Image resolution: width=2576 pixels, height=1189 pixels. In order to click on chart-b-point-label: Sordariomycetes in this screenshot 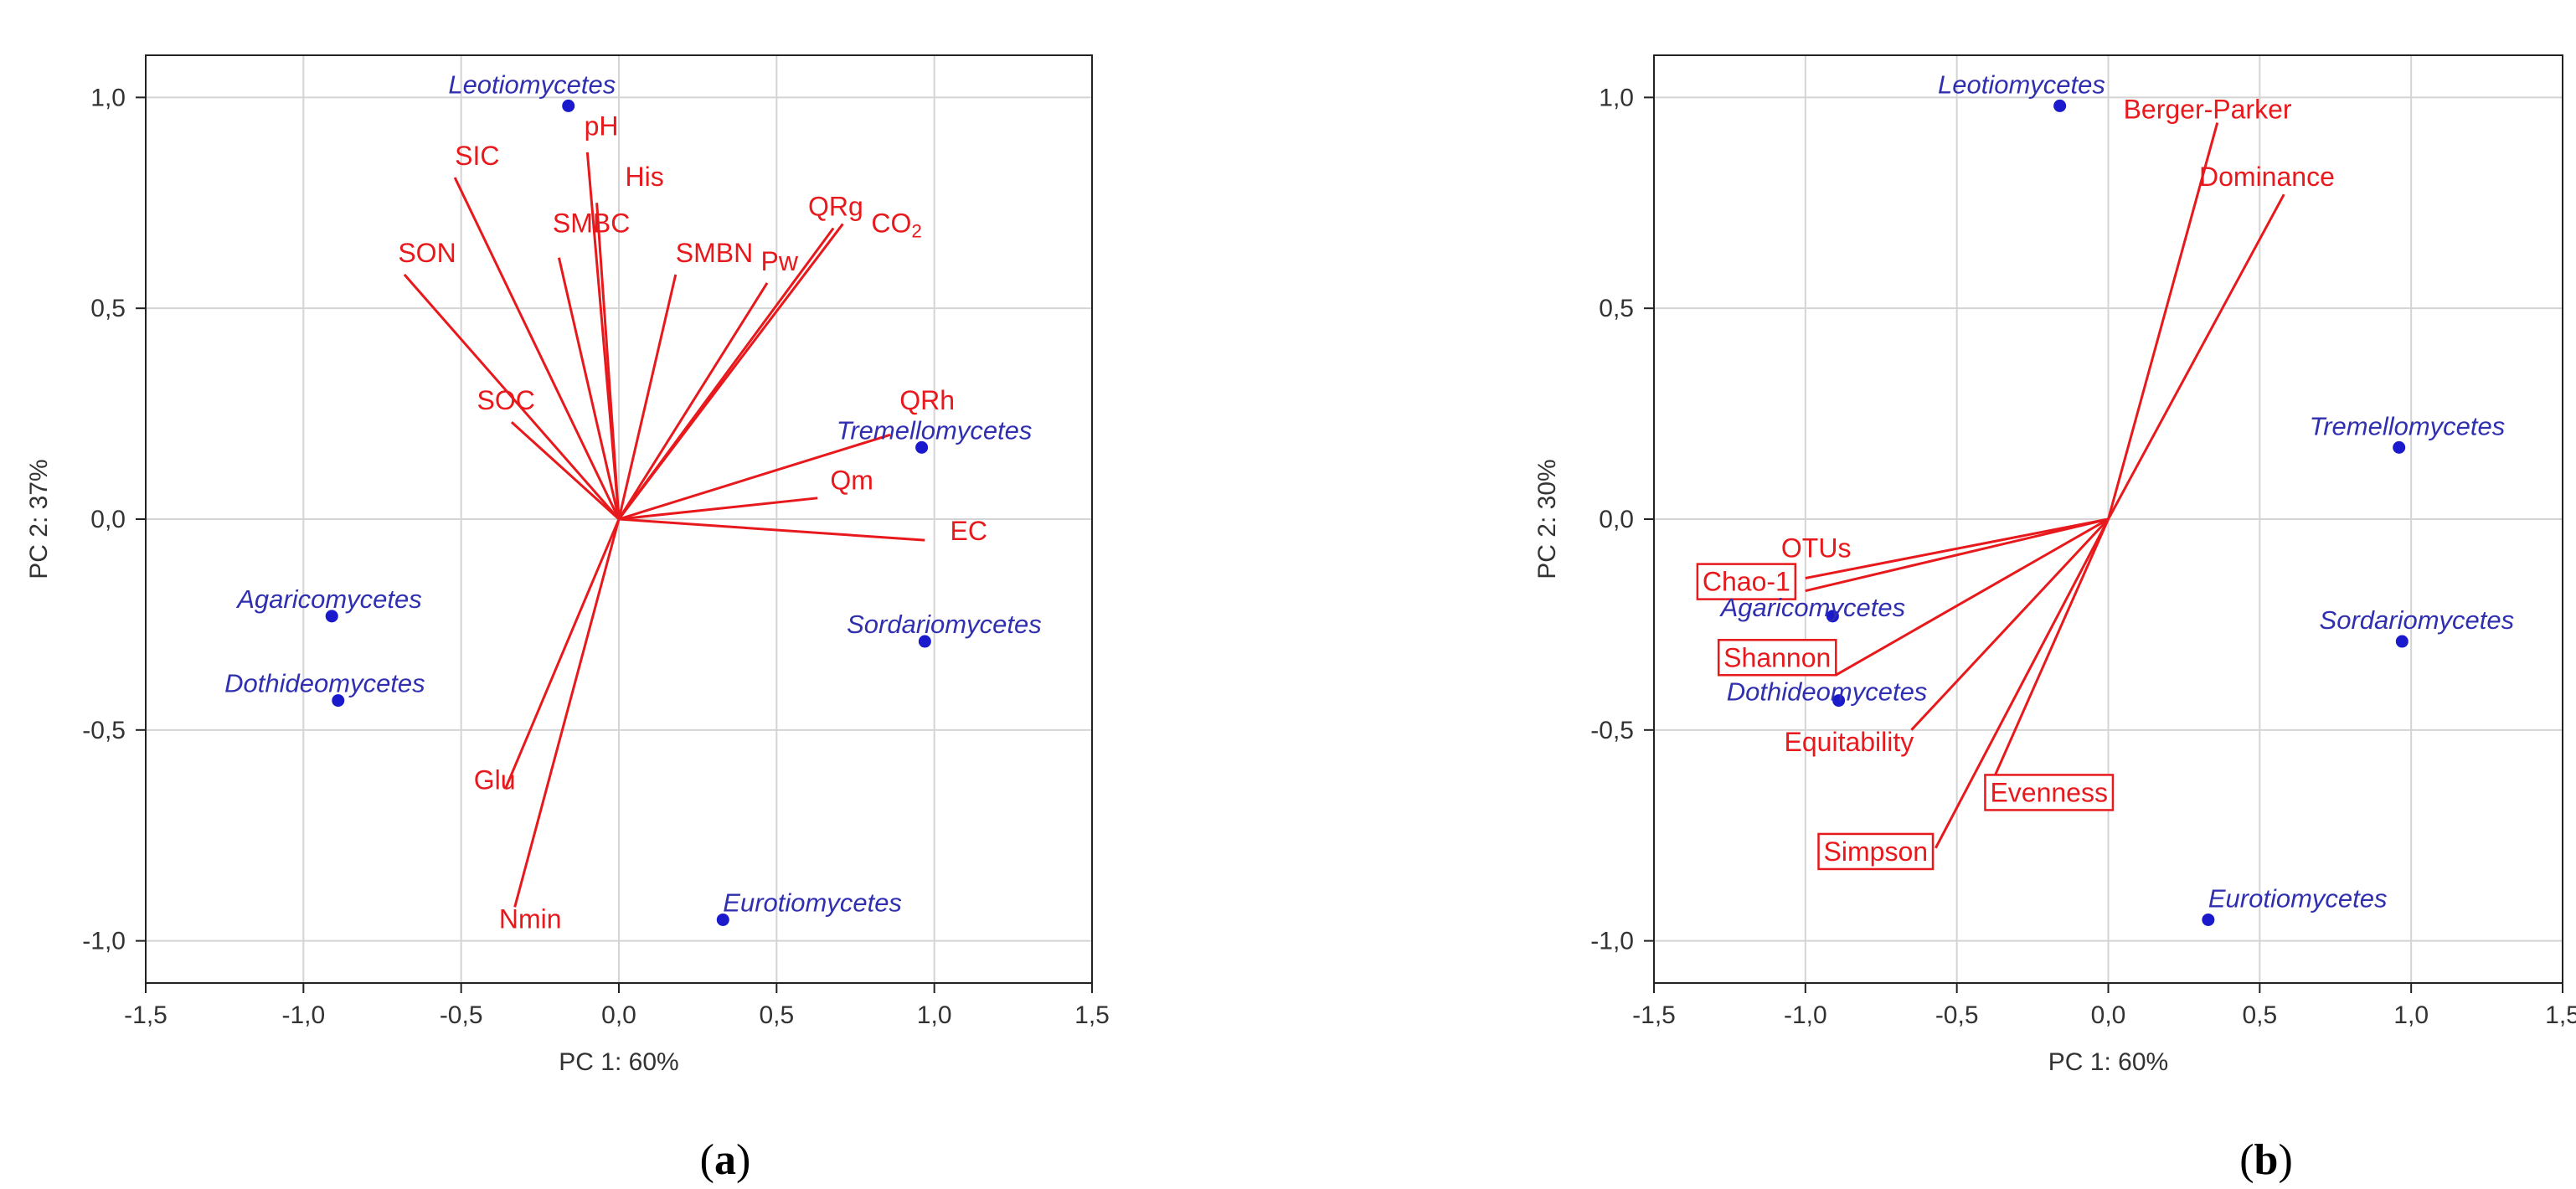, I will do `click(2417, 620)`.